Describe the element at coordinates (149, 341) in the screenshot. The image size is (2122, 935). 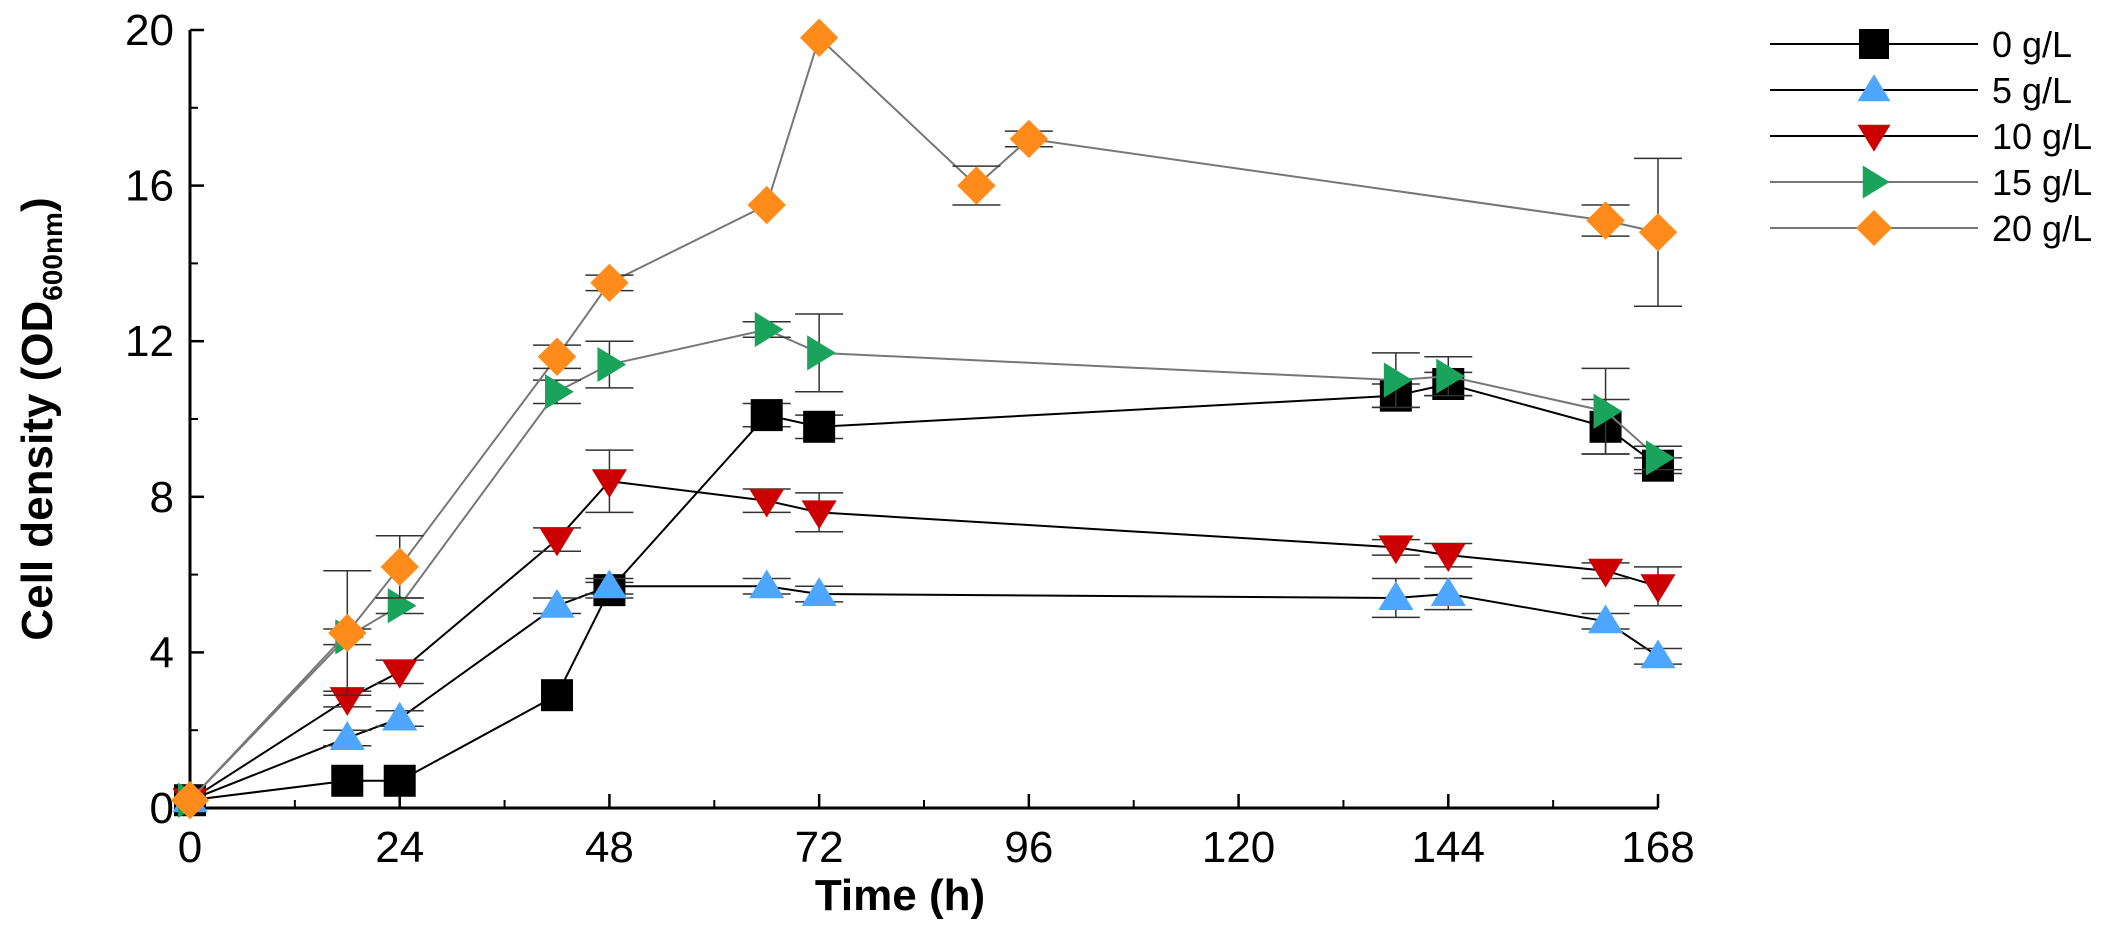
I see `y-tick-label: 12` at that location.